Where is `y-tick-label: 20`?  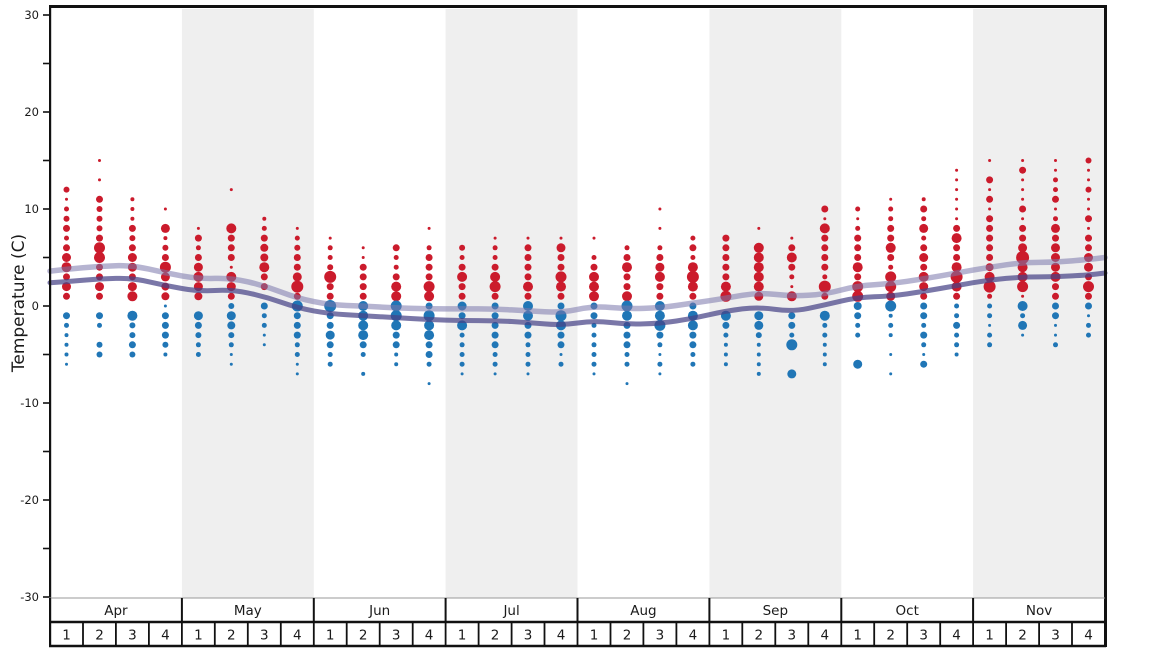
y-tick-label: 20 is located at coordinates (31, 112).